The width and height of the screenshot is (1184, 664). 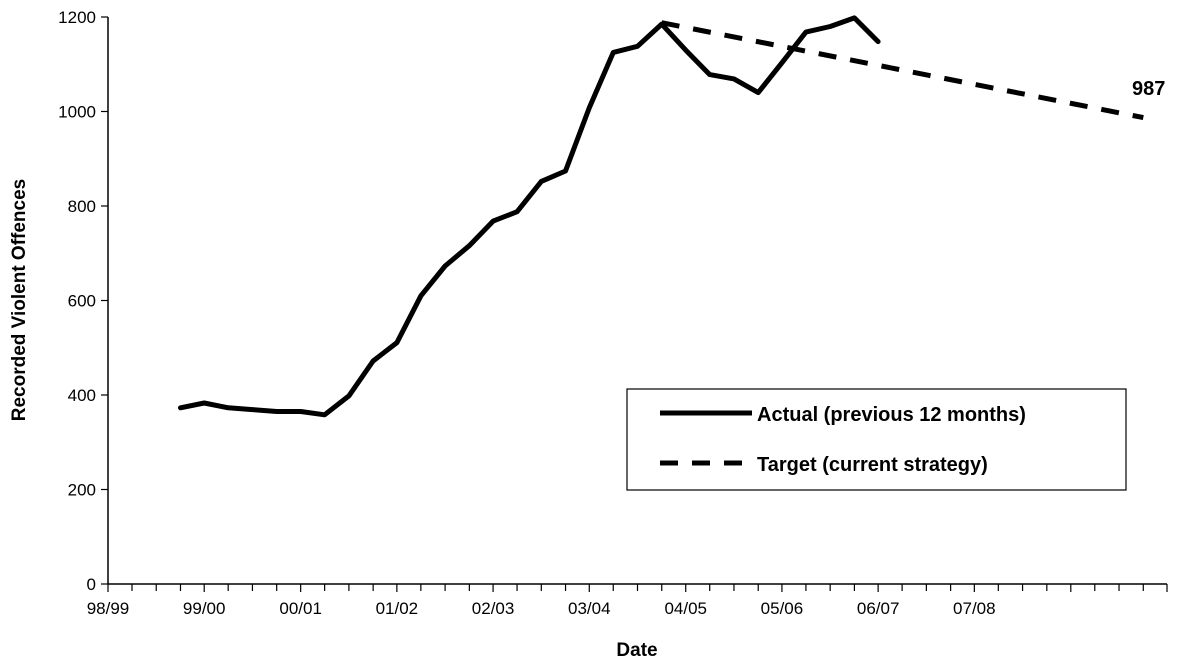 I want to click on y-tick-label: 800, so click(x=82, y=206).